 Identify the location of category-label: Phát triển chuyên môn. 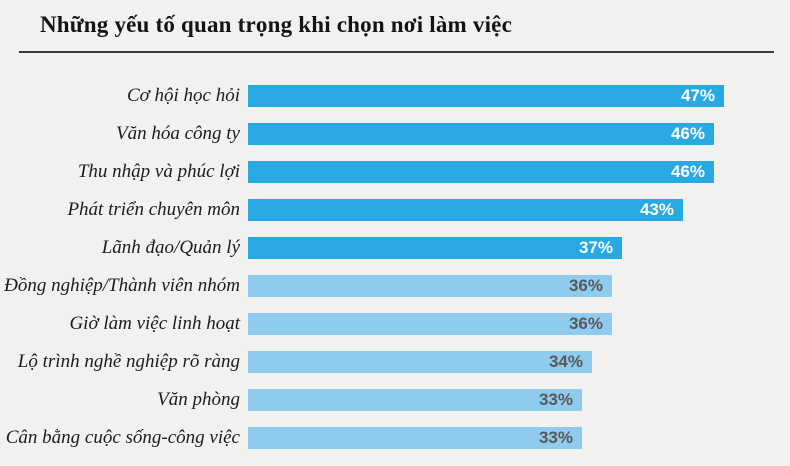
(153, 209).